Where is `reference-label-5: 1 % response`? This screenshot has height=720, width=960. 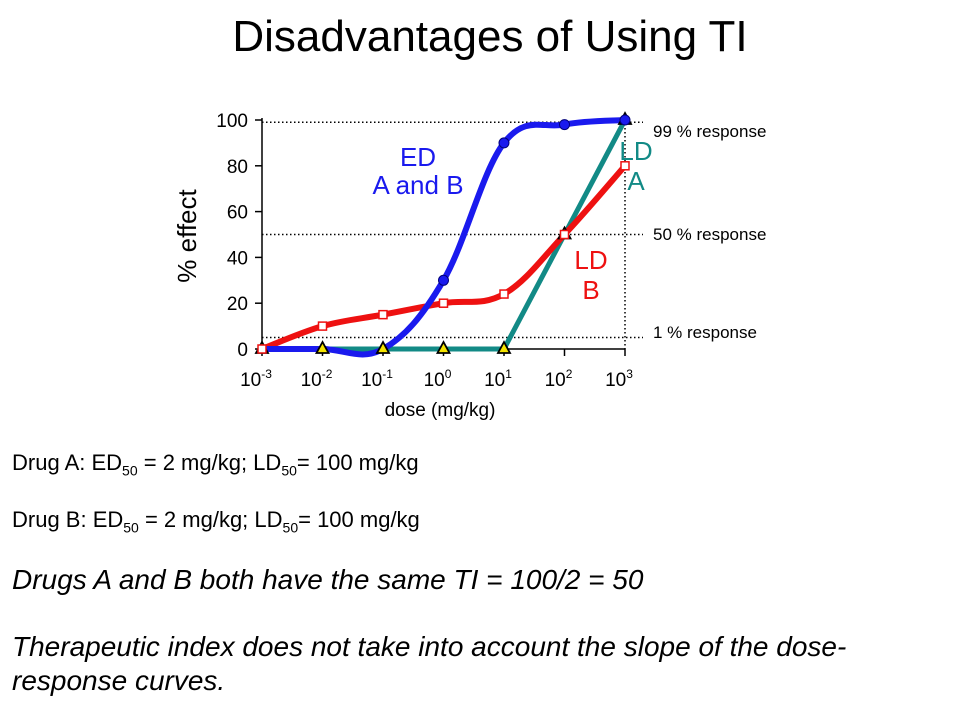 reference-label-5: 1 % response is located at coordinates (705, 332).